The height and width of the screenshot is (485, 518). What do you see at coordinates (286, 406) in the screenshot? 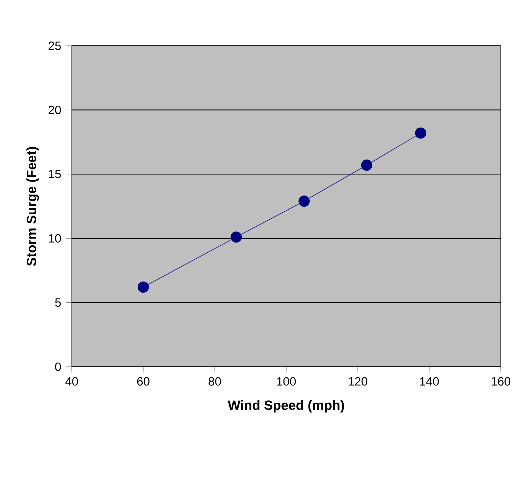
I see `x-axis-title: Wind Speed (mph)` at bounding box center [286, 406].